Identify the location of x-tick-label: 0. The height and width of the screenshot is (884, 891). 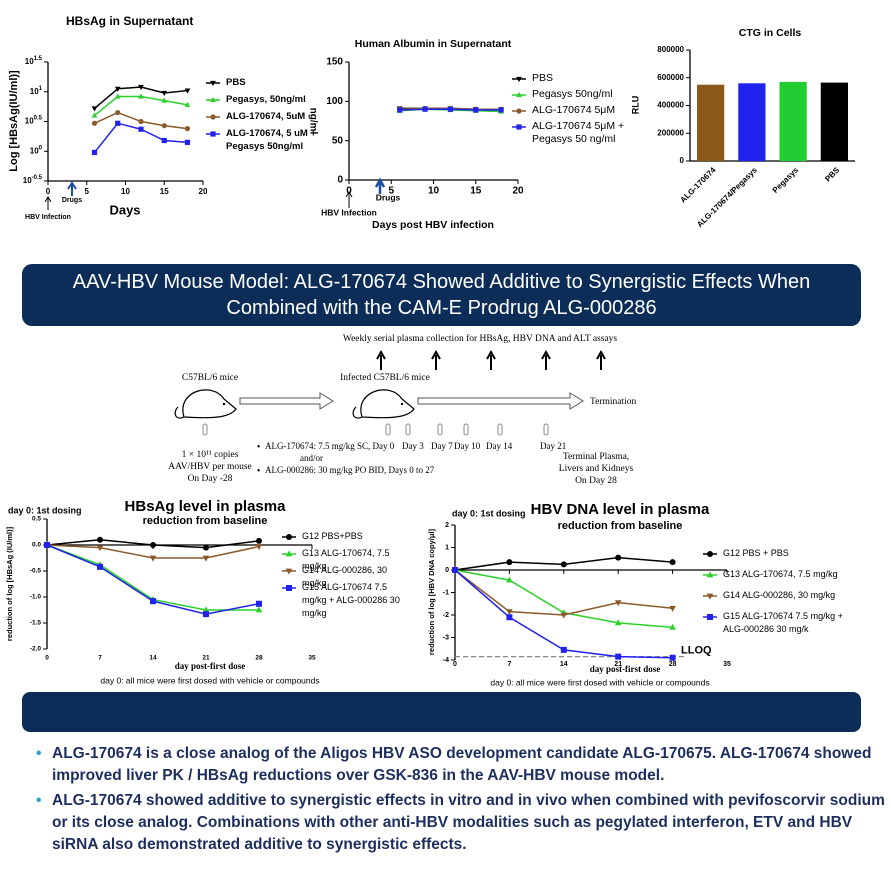
(455, 664).